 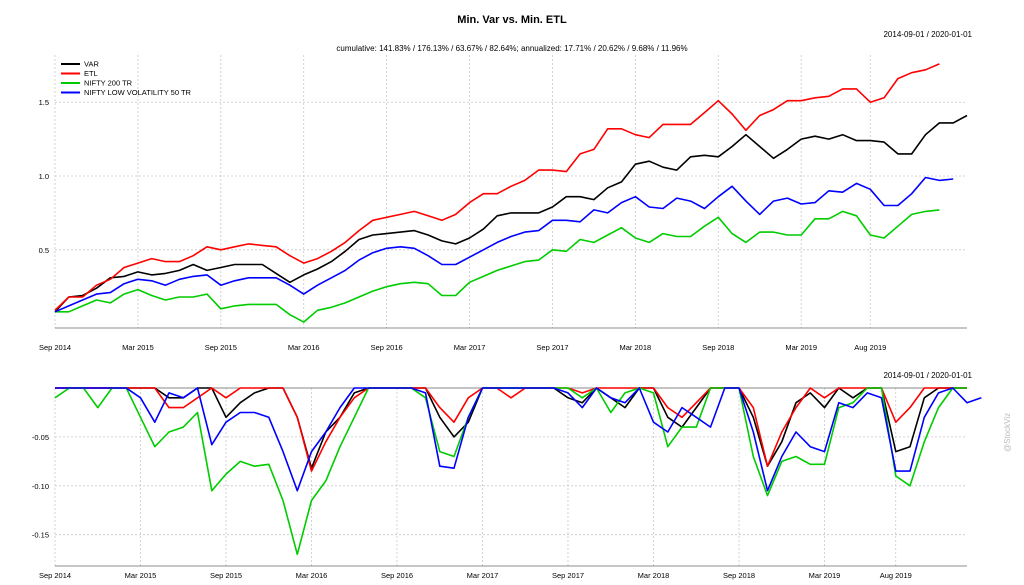 What do you see at coordinates (221, 347) in the screenshot?
I see `top-x-tick-label: Sep 2015` at bounding box center [221, 347].